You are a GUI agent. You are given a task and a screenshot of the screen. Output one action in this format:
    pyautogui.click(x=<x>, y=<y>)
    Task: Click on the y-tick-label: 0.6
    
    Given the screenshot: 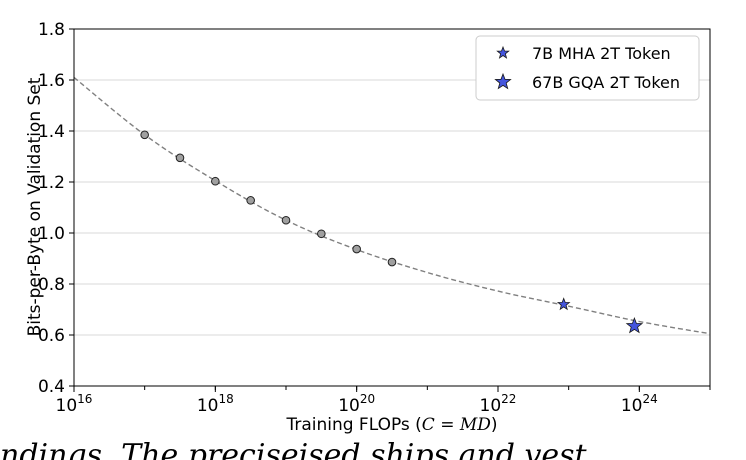 What is the action you would take?
    pyautogui.click(x=51, y=336)
    